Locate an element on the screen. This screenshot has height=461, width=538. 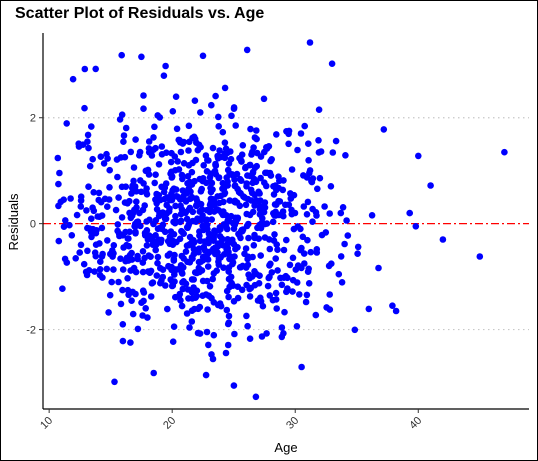
x-axis-ticks: 10 20 30 40 is located at coordinates (231, 420).